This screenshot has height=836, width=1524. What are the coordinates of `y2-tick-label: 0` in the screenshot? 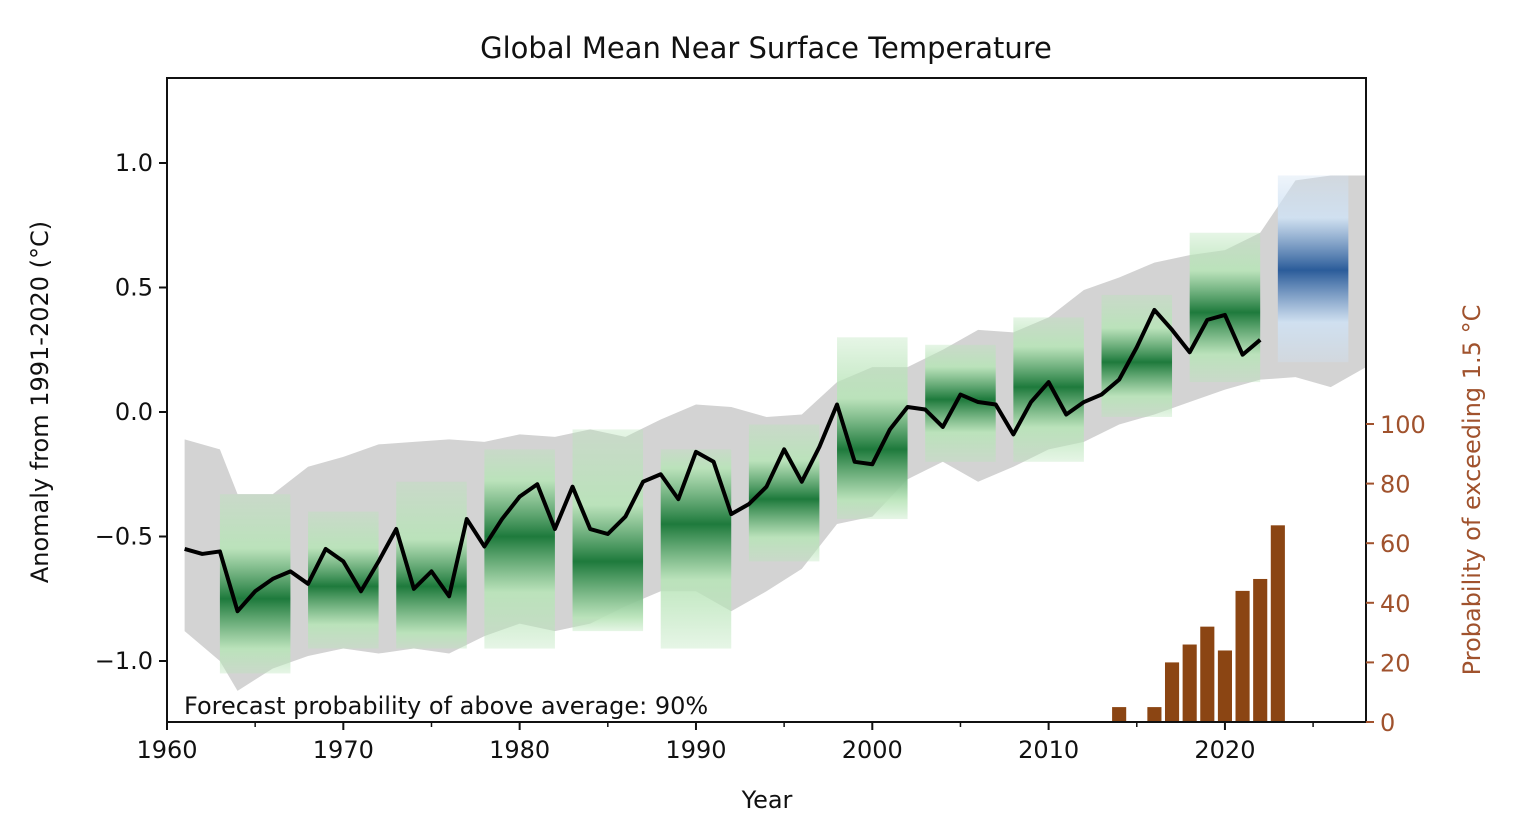 It's located at (1387, 723).